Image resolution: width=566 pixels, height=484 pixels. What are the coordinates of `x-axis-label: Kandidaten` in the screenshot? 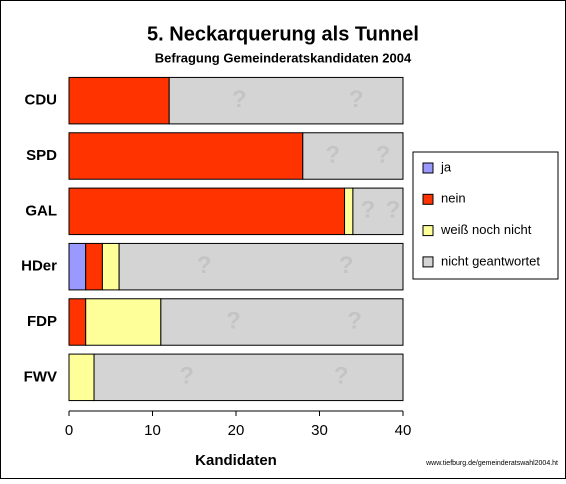 It's located at (236, 460).